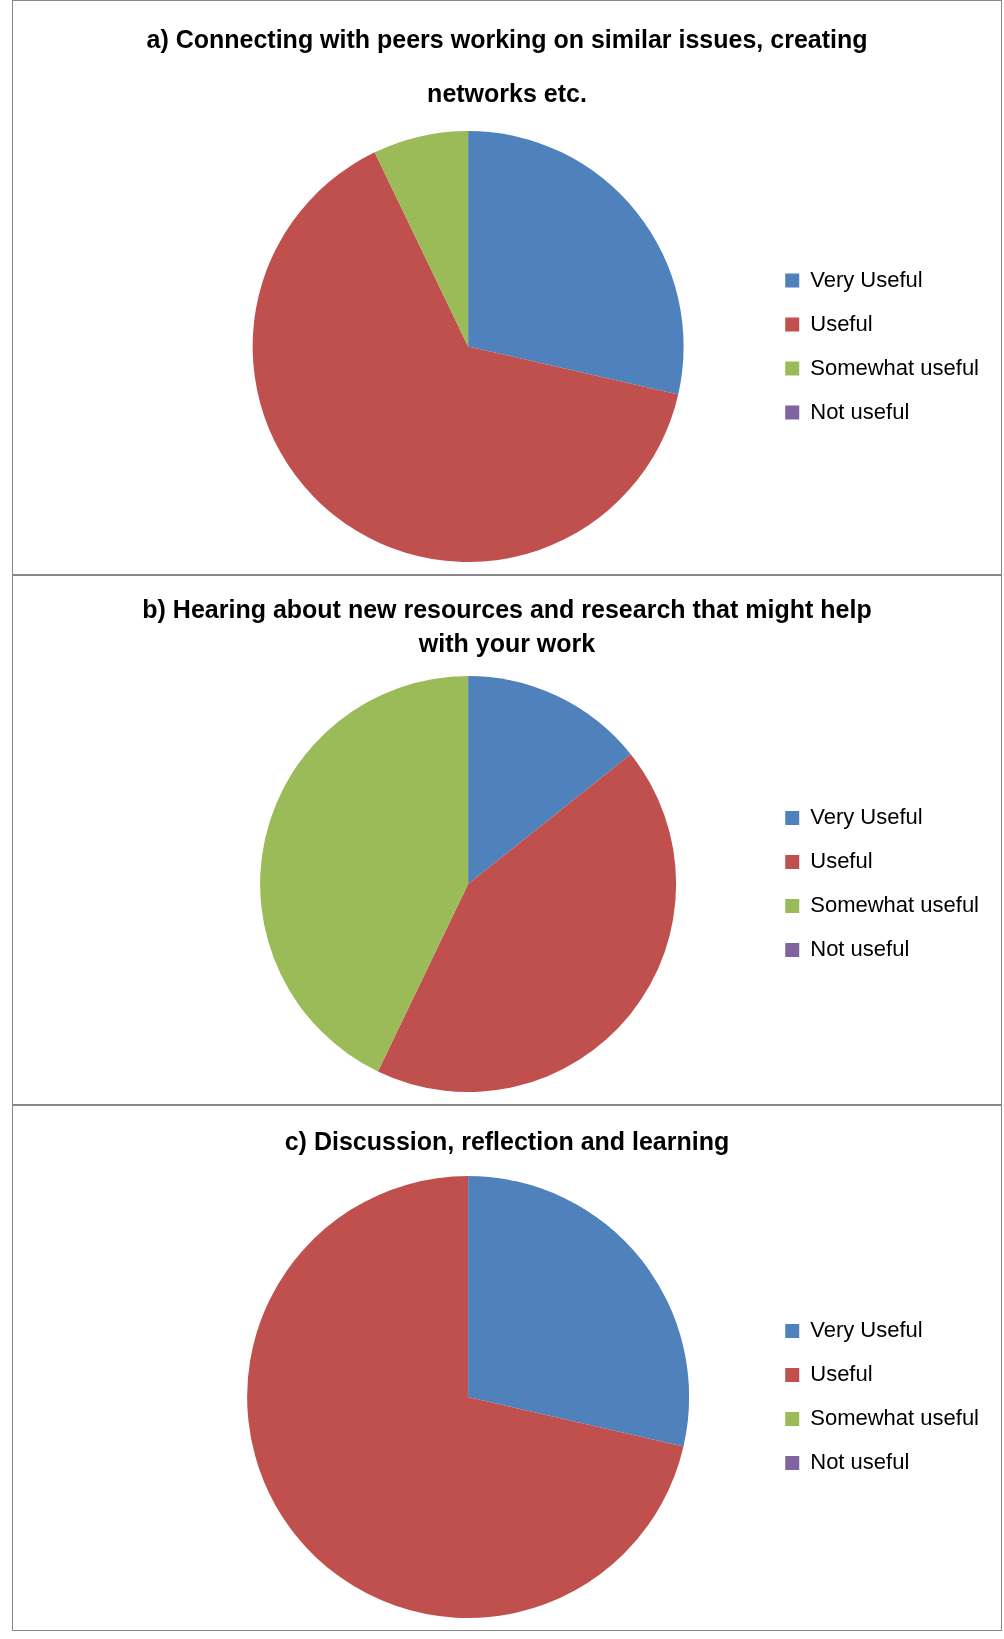 This screenshot has height=1639, width=1004. I want to click on chart-title: c) Discussion, reflection and learning, so click(507, 1141).